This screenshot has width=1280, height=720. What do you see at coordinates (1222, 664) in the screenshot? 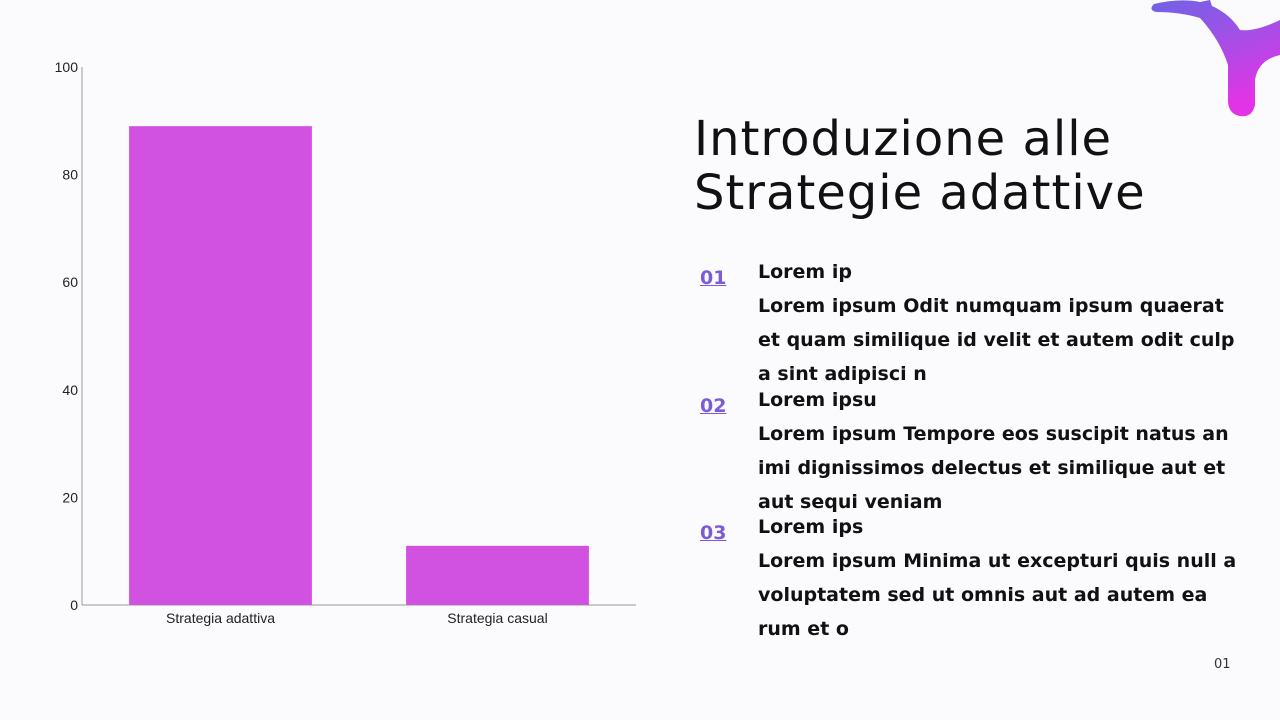
I see `page-number: 01` at bounding box center [1222, 664].